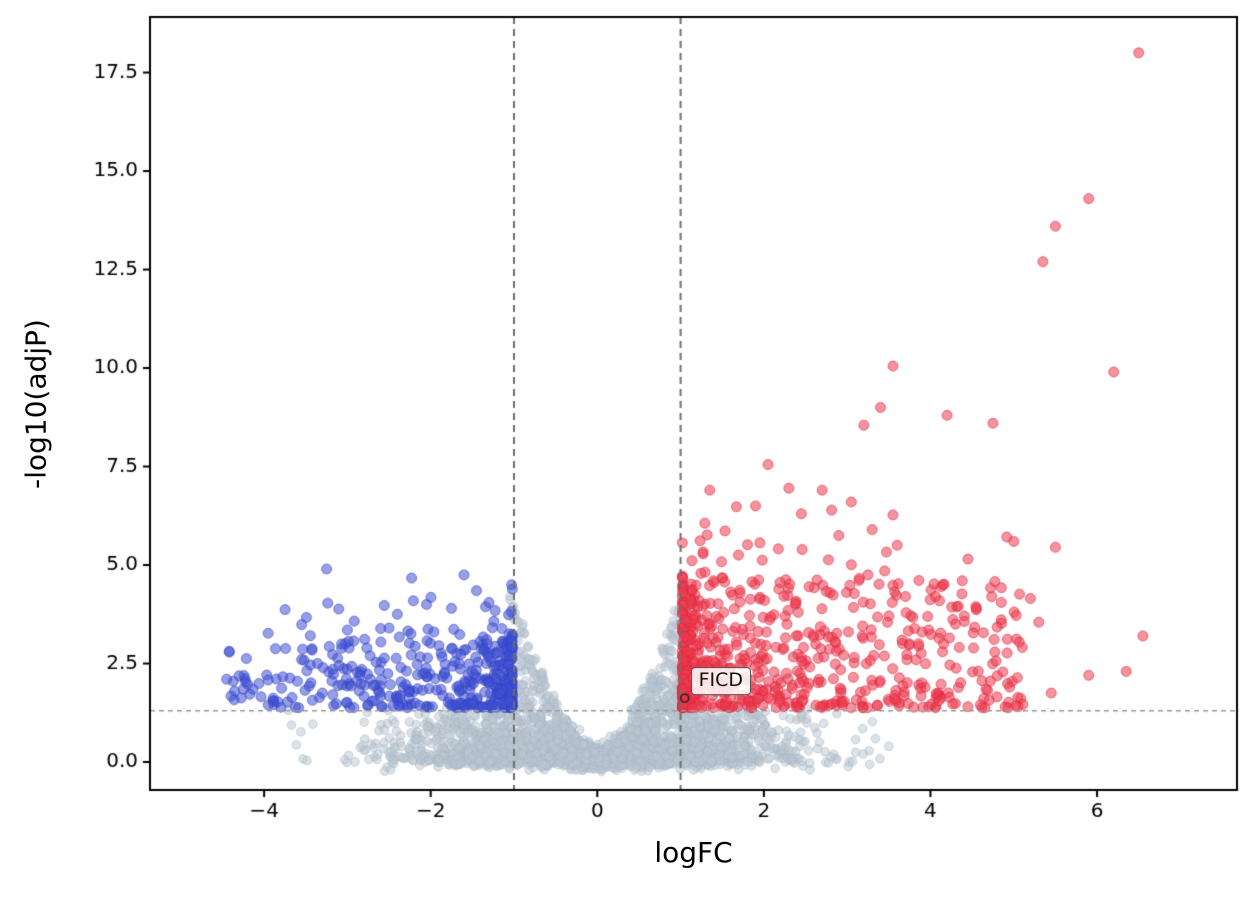 This screenshot has height=906, width=1255. Describe the element at coordinates (693, 852) in the screenshot. I see `x-axis-label: logFC` at that location.